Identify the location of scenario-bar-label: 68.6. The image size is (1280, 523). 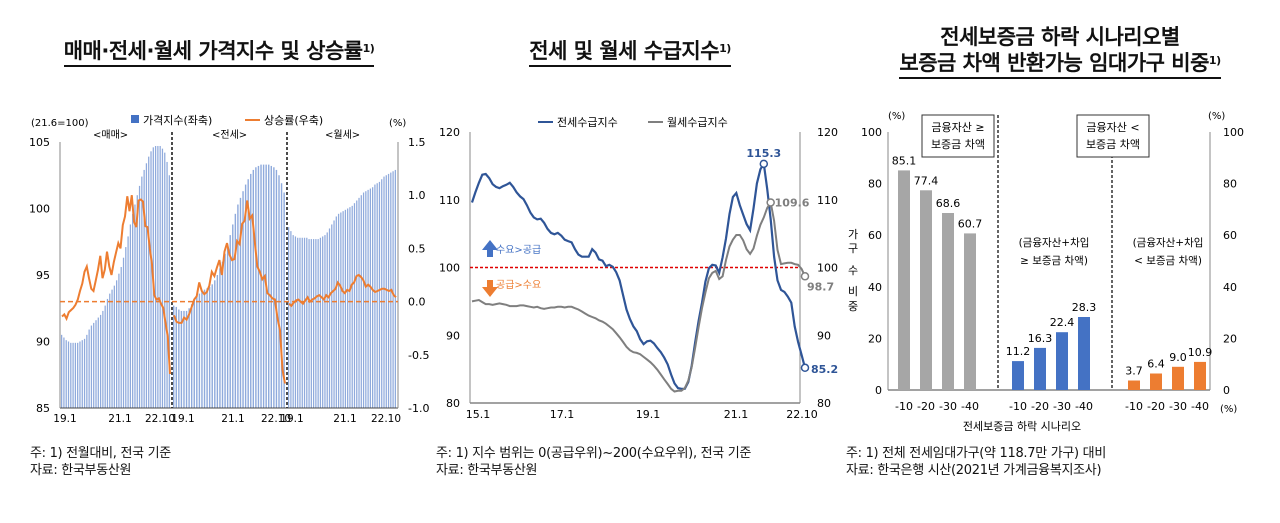
(948, 203).